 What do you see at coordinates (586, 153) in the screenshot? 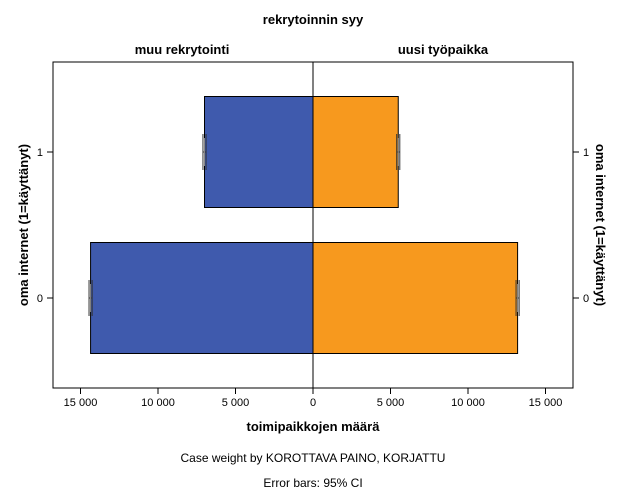
I see `y-tick-label-right: 1` at bounding box center [586, 153].